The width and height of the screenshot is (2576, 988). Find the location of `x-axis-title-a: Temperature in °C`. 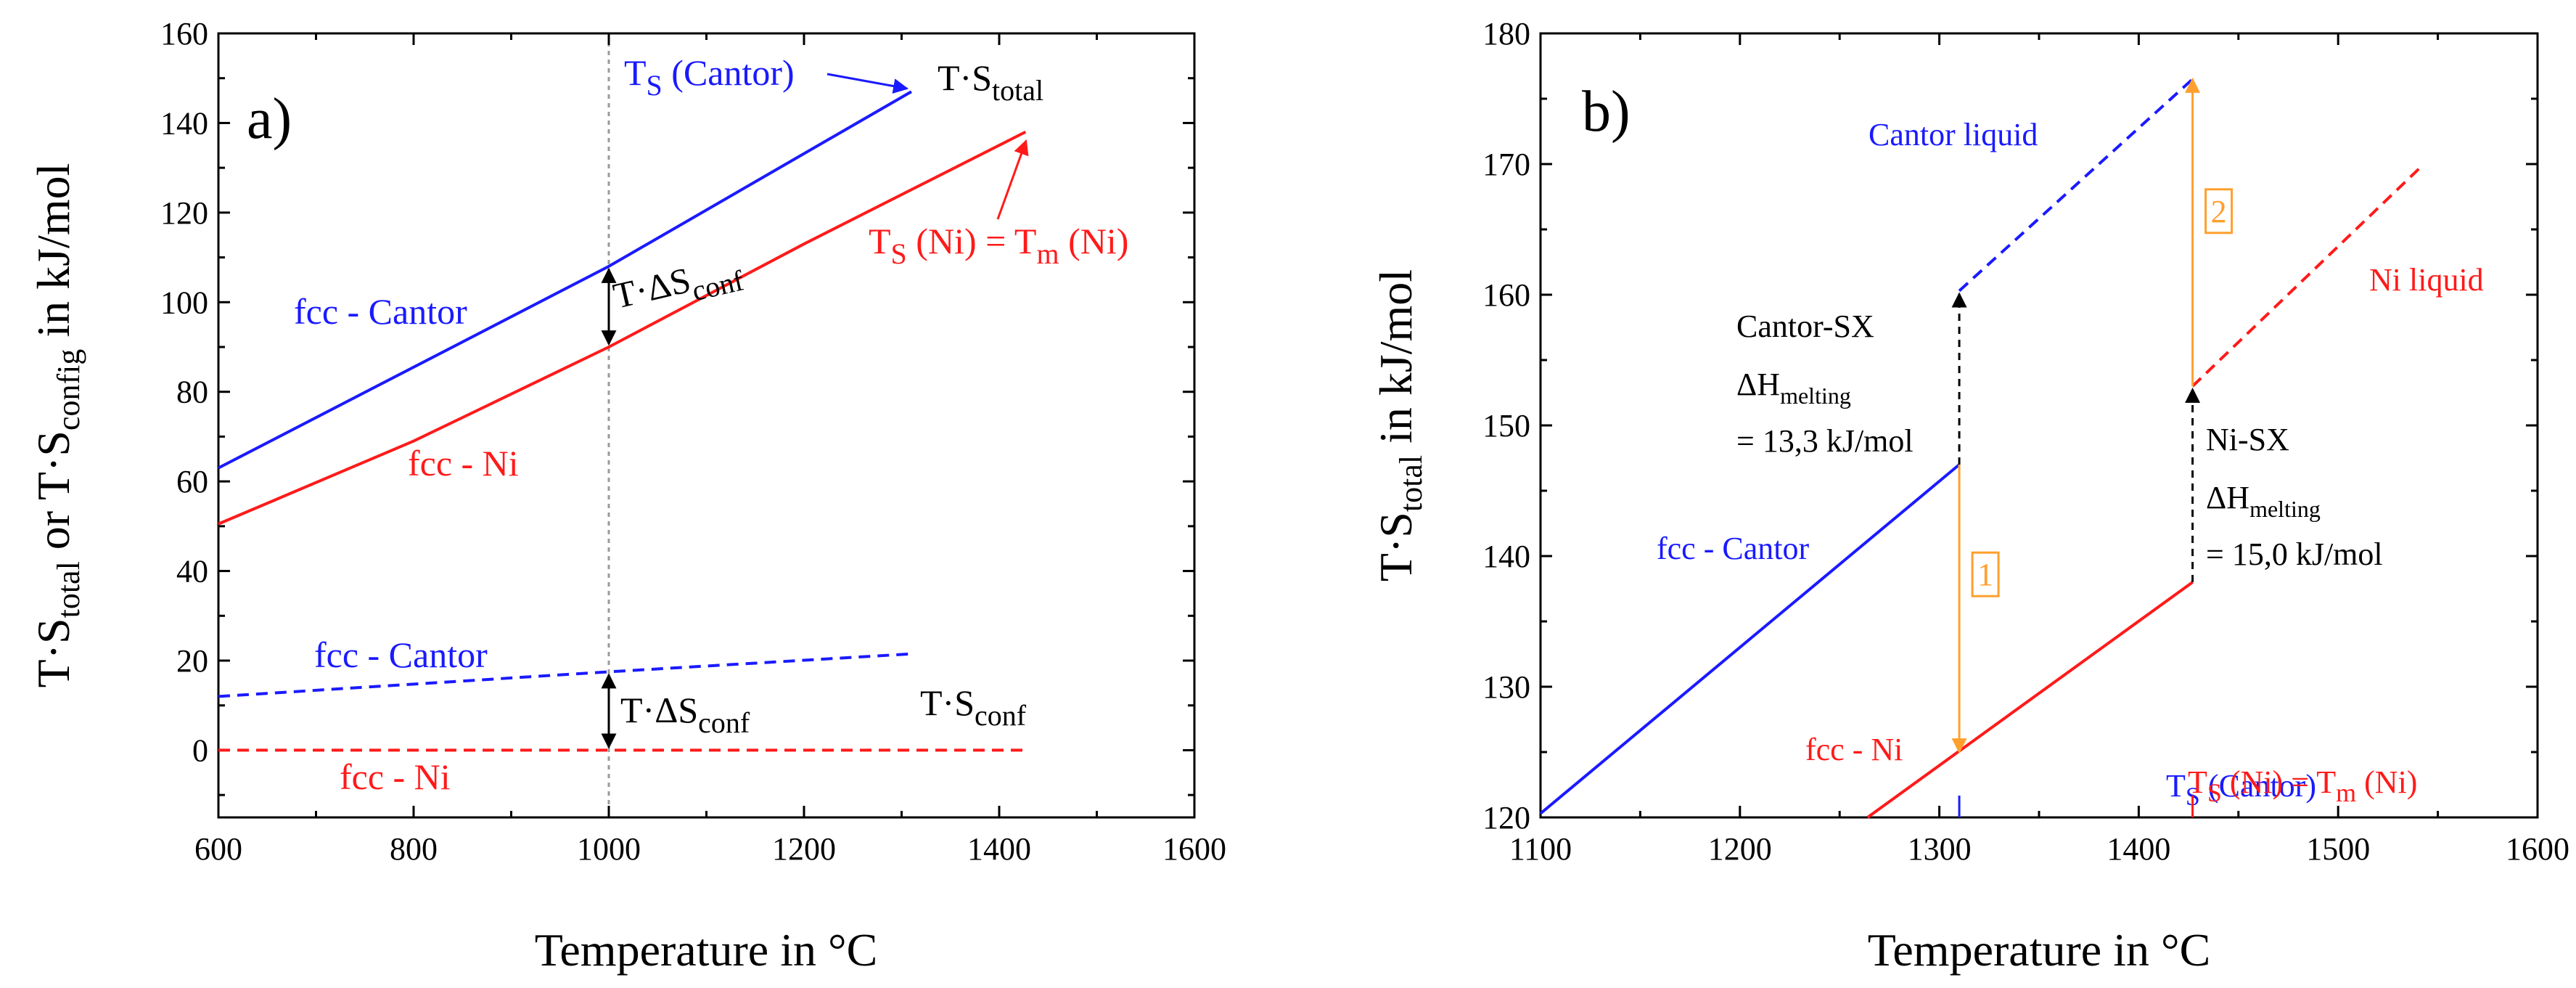

x-axis-title-a: Temperature in °C is located at coordinates (706, 950).